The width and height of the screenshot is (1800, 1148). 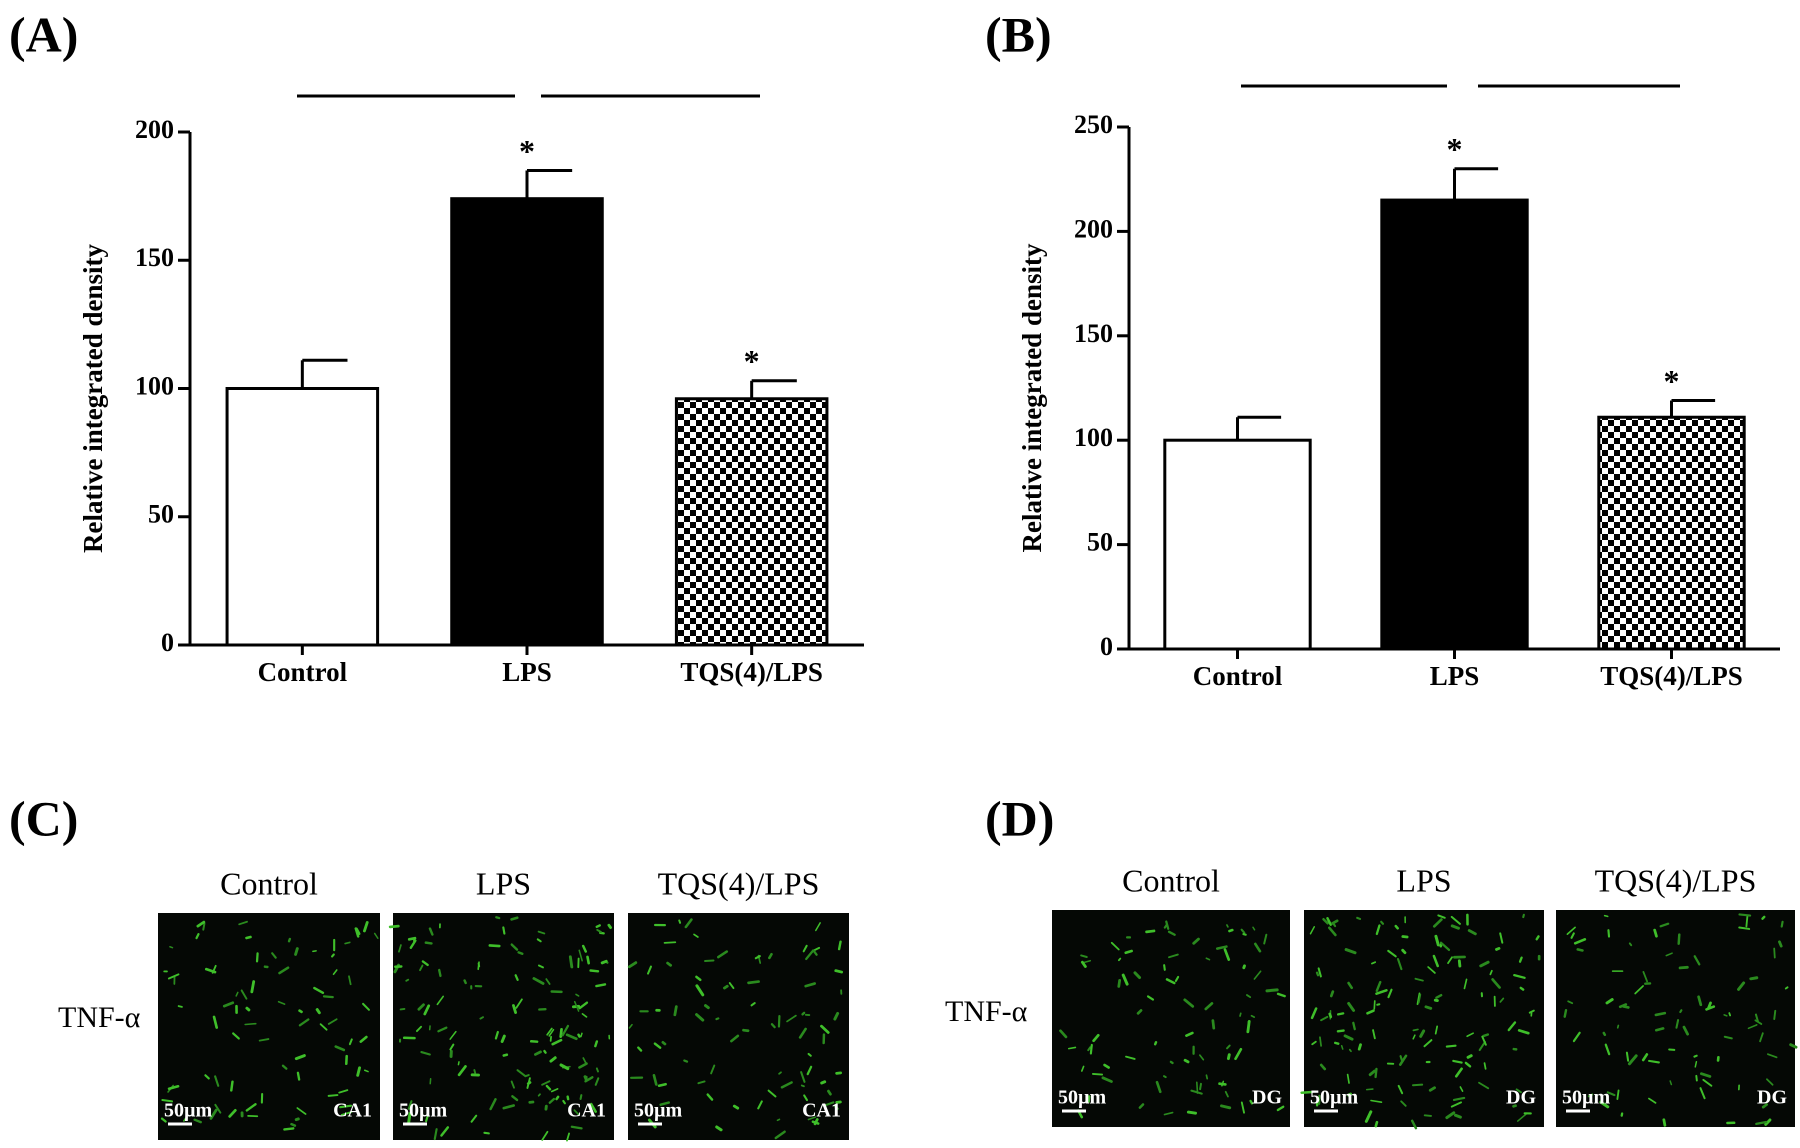 I want to click on column-label: TQS(4)/LPS, so click(x=1676, y=880).